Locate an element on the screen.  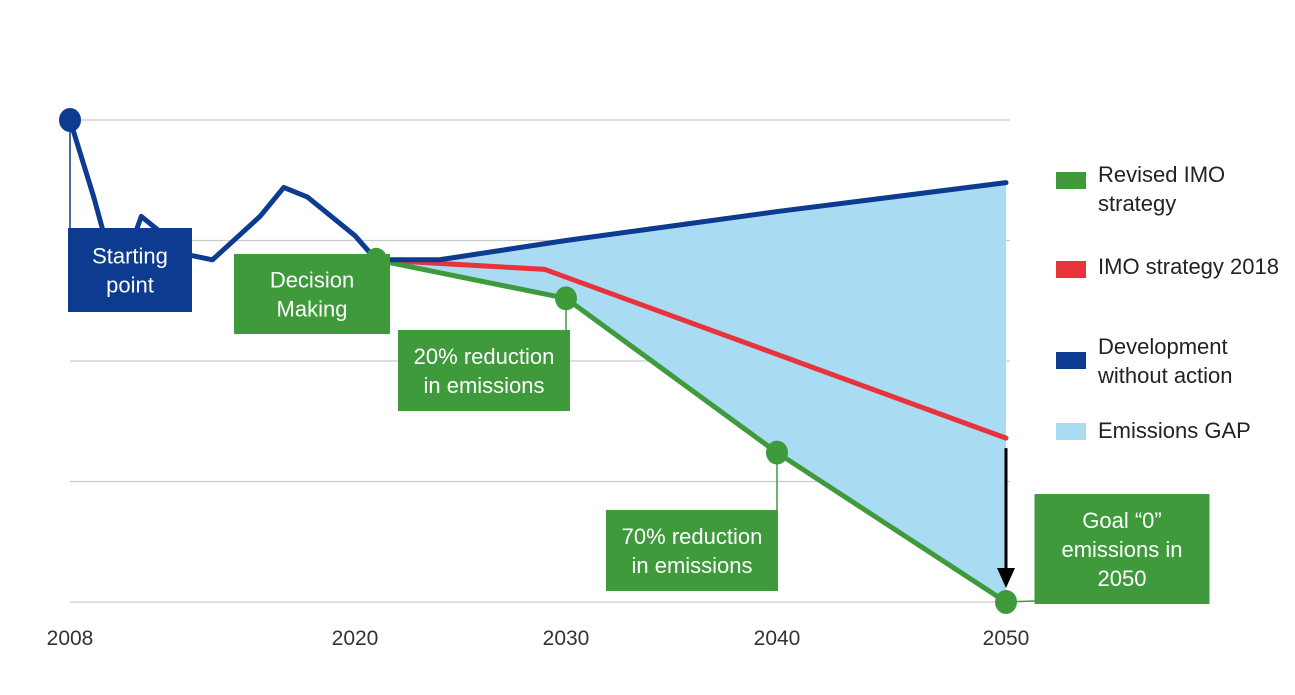
annotation-text-0-0: Starting is located at coordinates (130, 256).